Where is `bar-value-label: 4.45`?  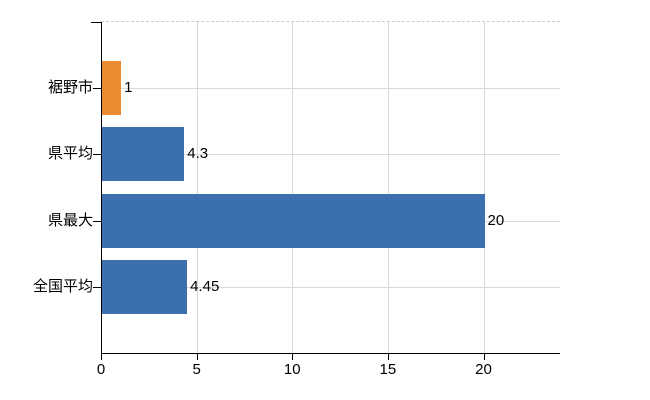 bar-value-label: 4.45 is located at coordinates (205, 286).